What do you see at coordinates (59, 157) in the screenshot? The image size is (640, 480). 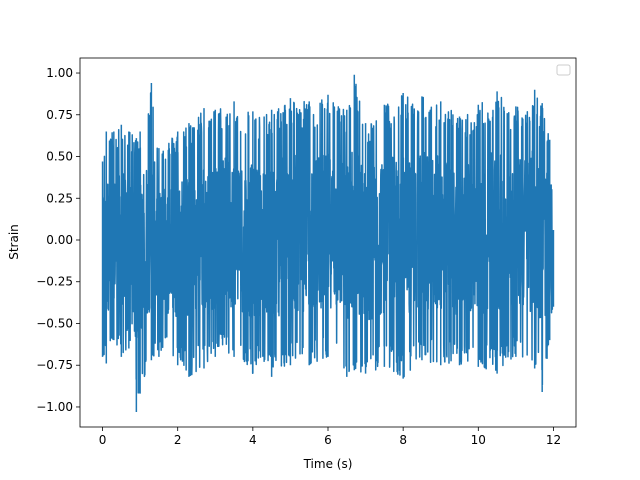 I see `y-tick-label: 0.50` at bounding box center [59, 157].